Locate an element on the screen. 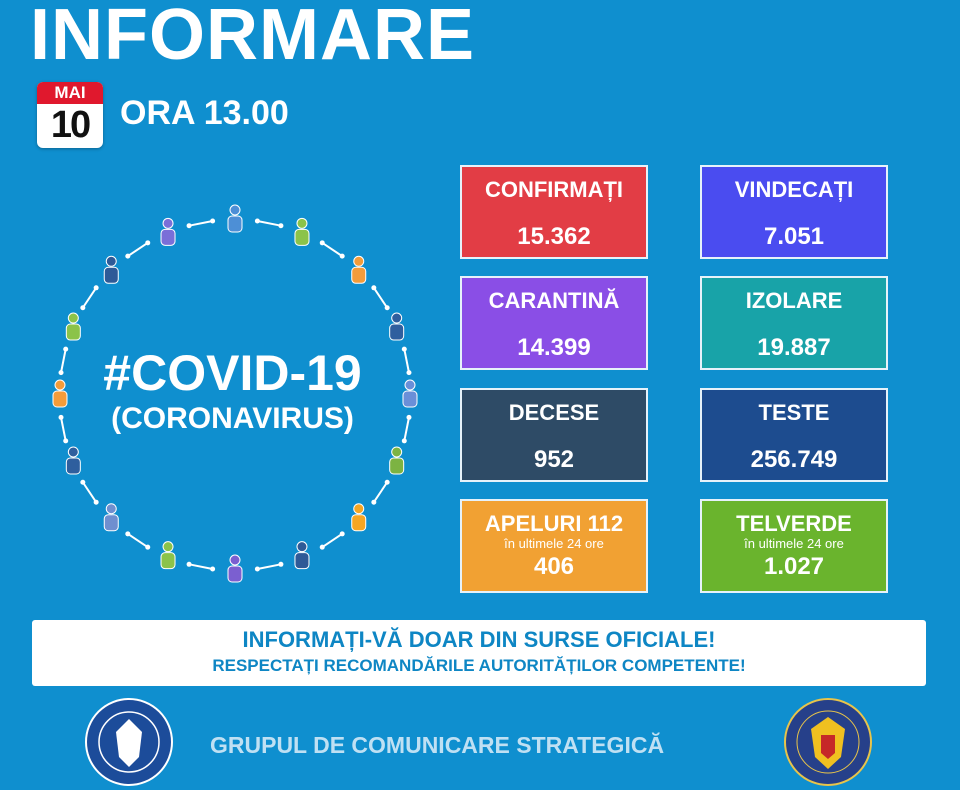 The image size is (960, 790). footer-organization: GRUPUL DE COMUNICARE STRATEGICĂ is located at coordinates (437, 745).